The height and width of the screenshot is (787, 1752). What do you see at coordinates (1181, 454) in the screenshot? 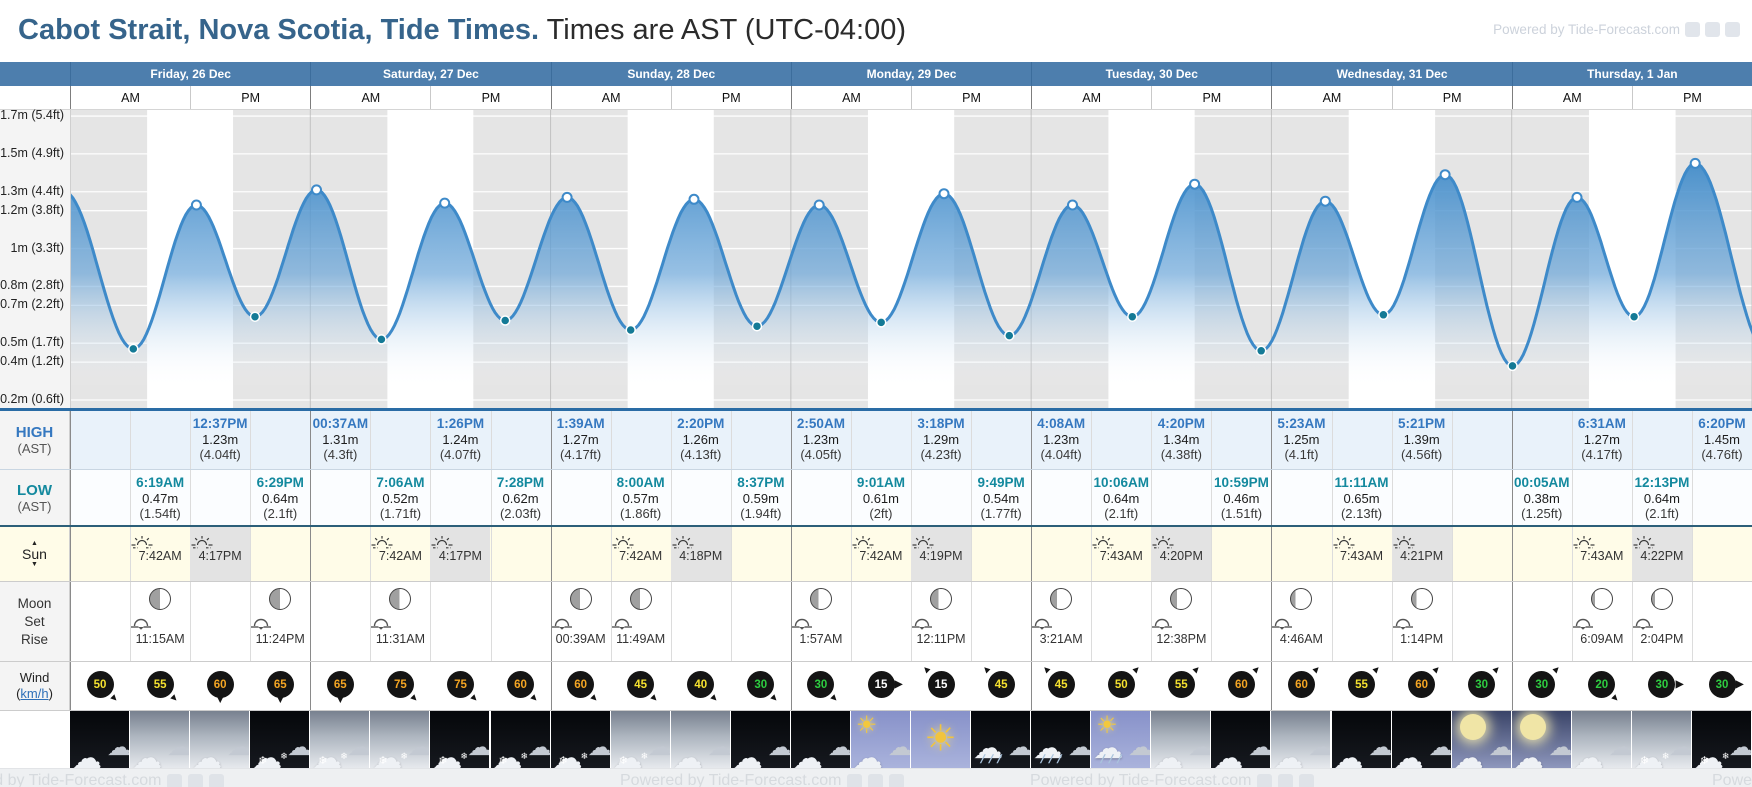
I see `high-tide-height-ft: (4.38ft)` at bounding box center [1181, 454].